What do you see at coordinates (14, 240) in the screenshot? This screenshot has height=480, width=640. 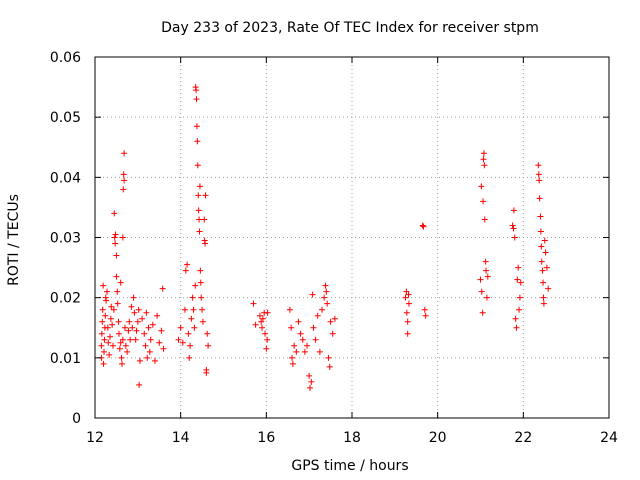 I see `y-axis-label: ROTI / TECUs` at bounding box center [14, 240].